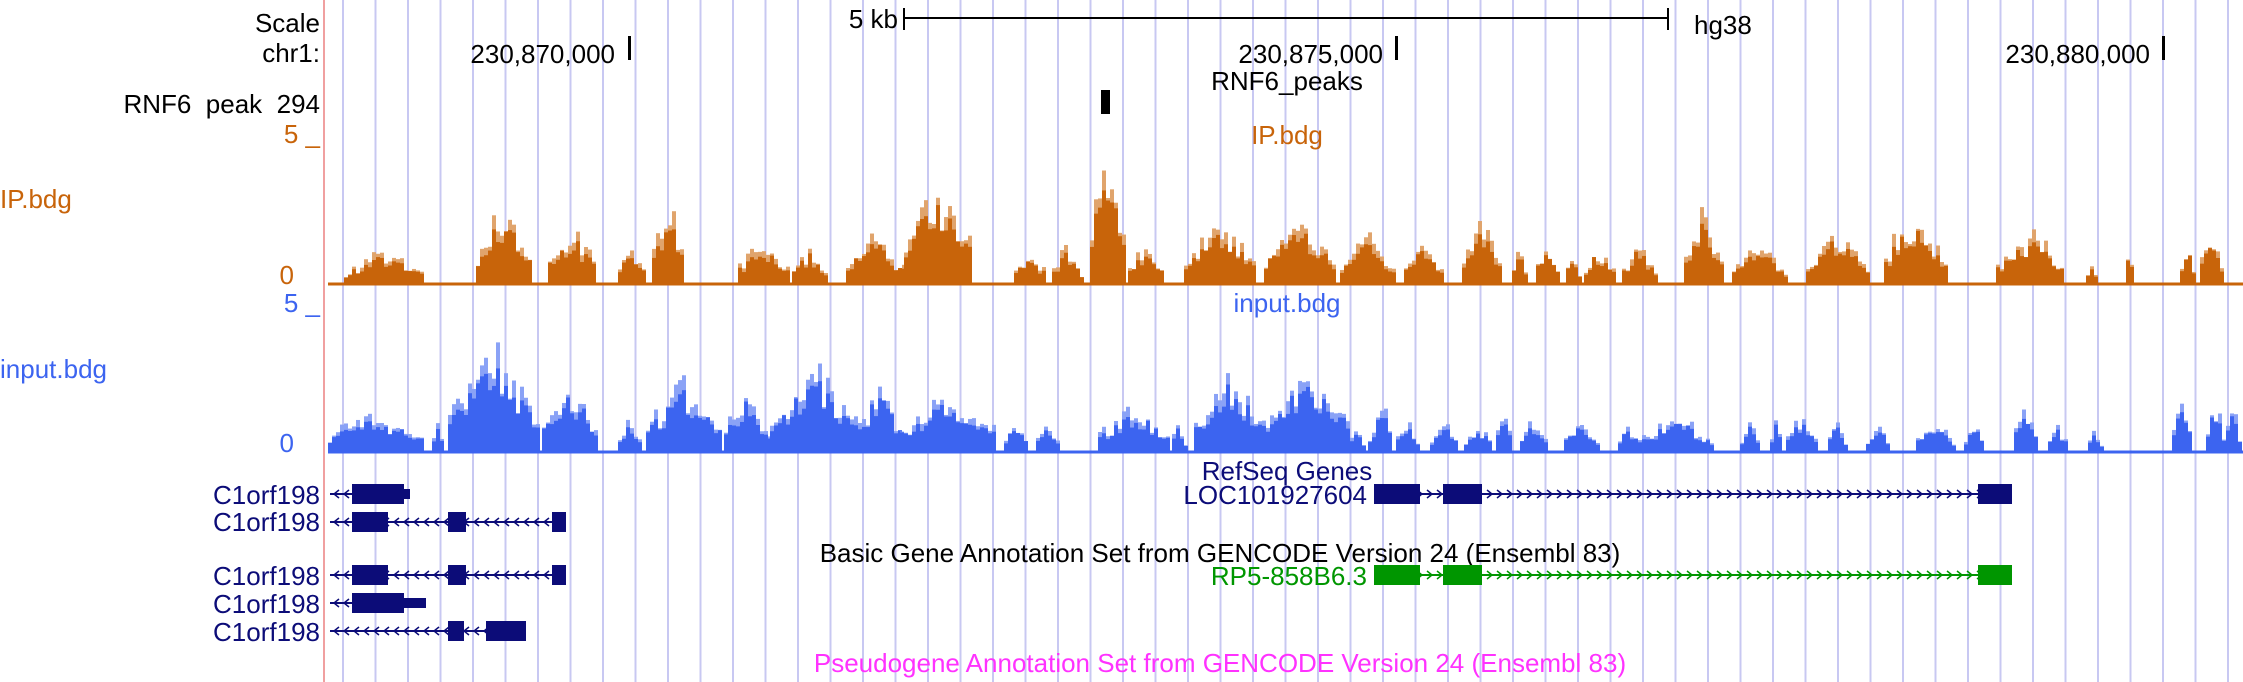 This screenshot has width=2243, height=682. Describe the element at coordinates (1275, 495) in the screenshot. I see `refseq-gene-label: LOC101927604` at that location.